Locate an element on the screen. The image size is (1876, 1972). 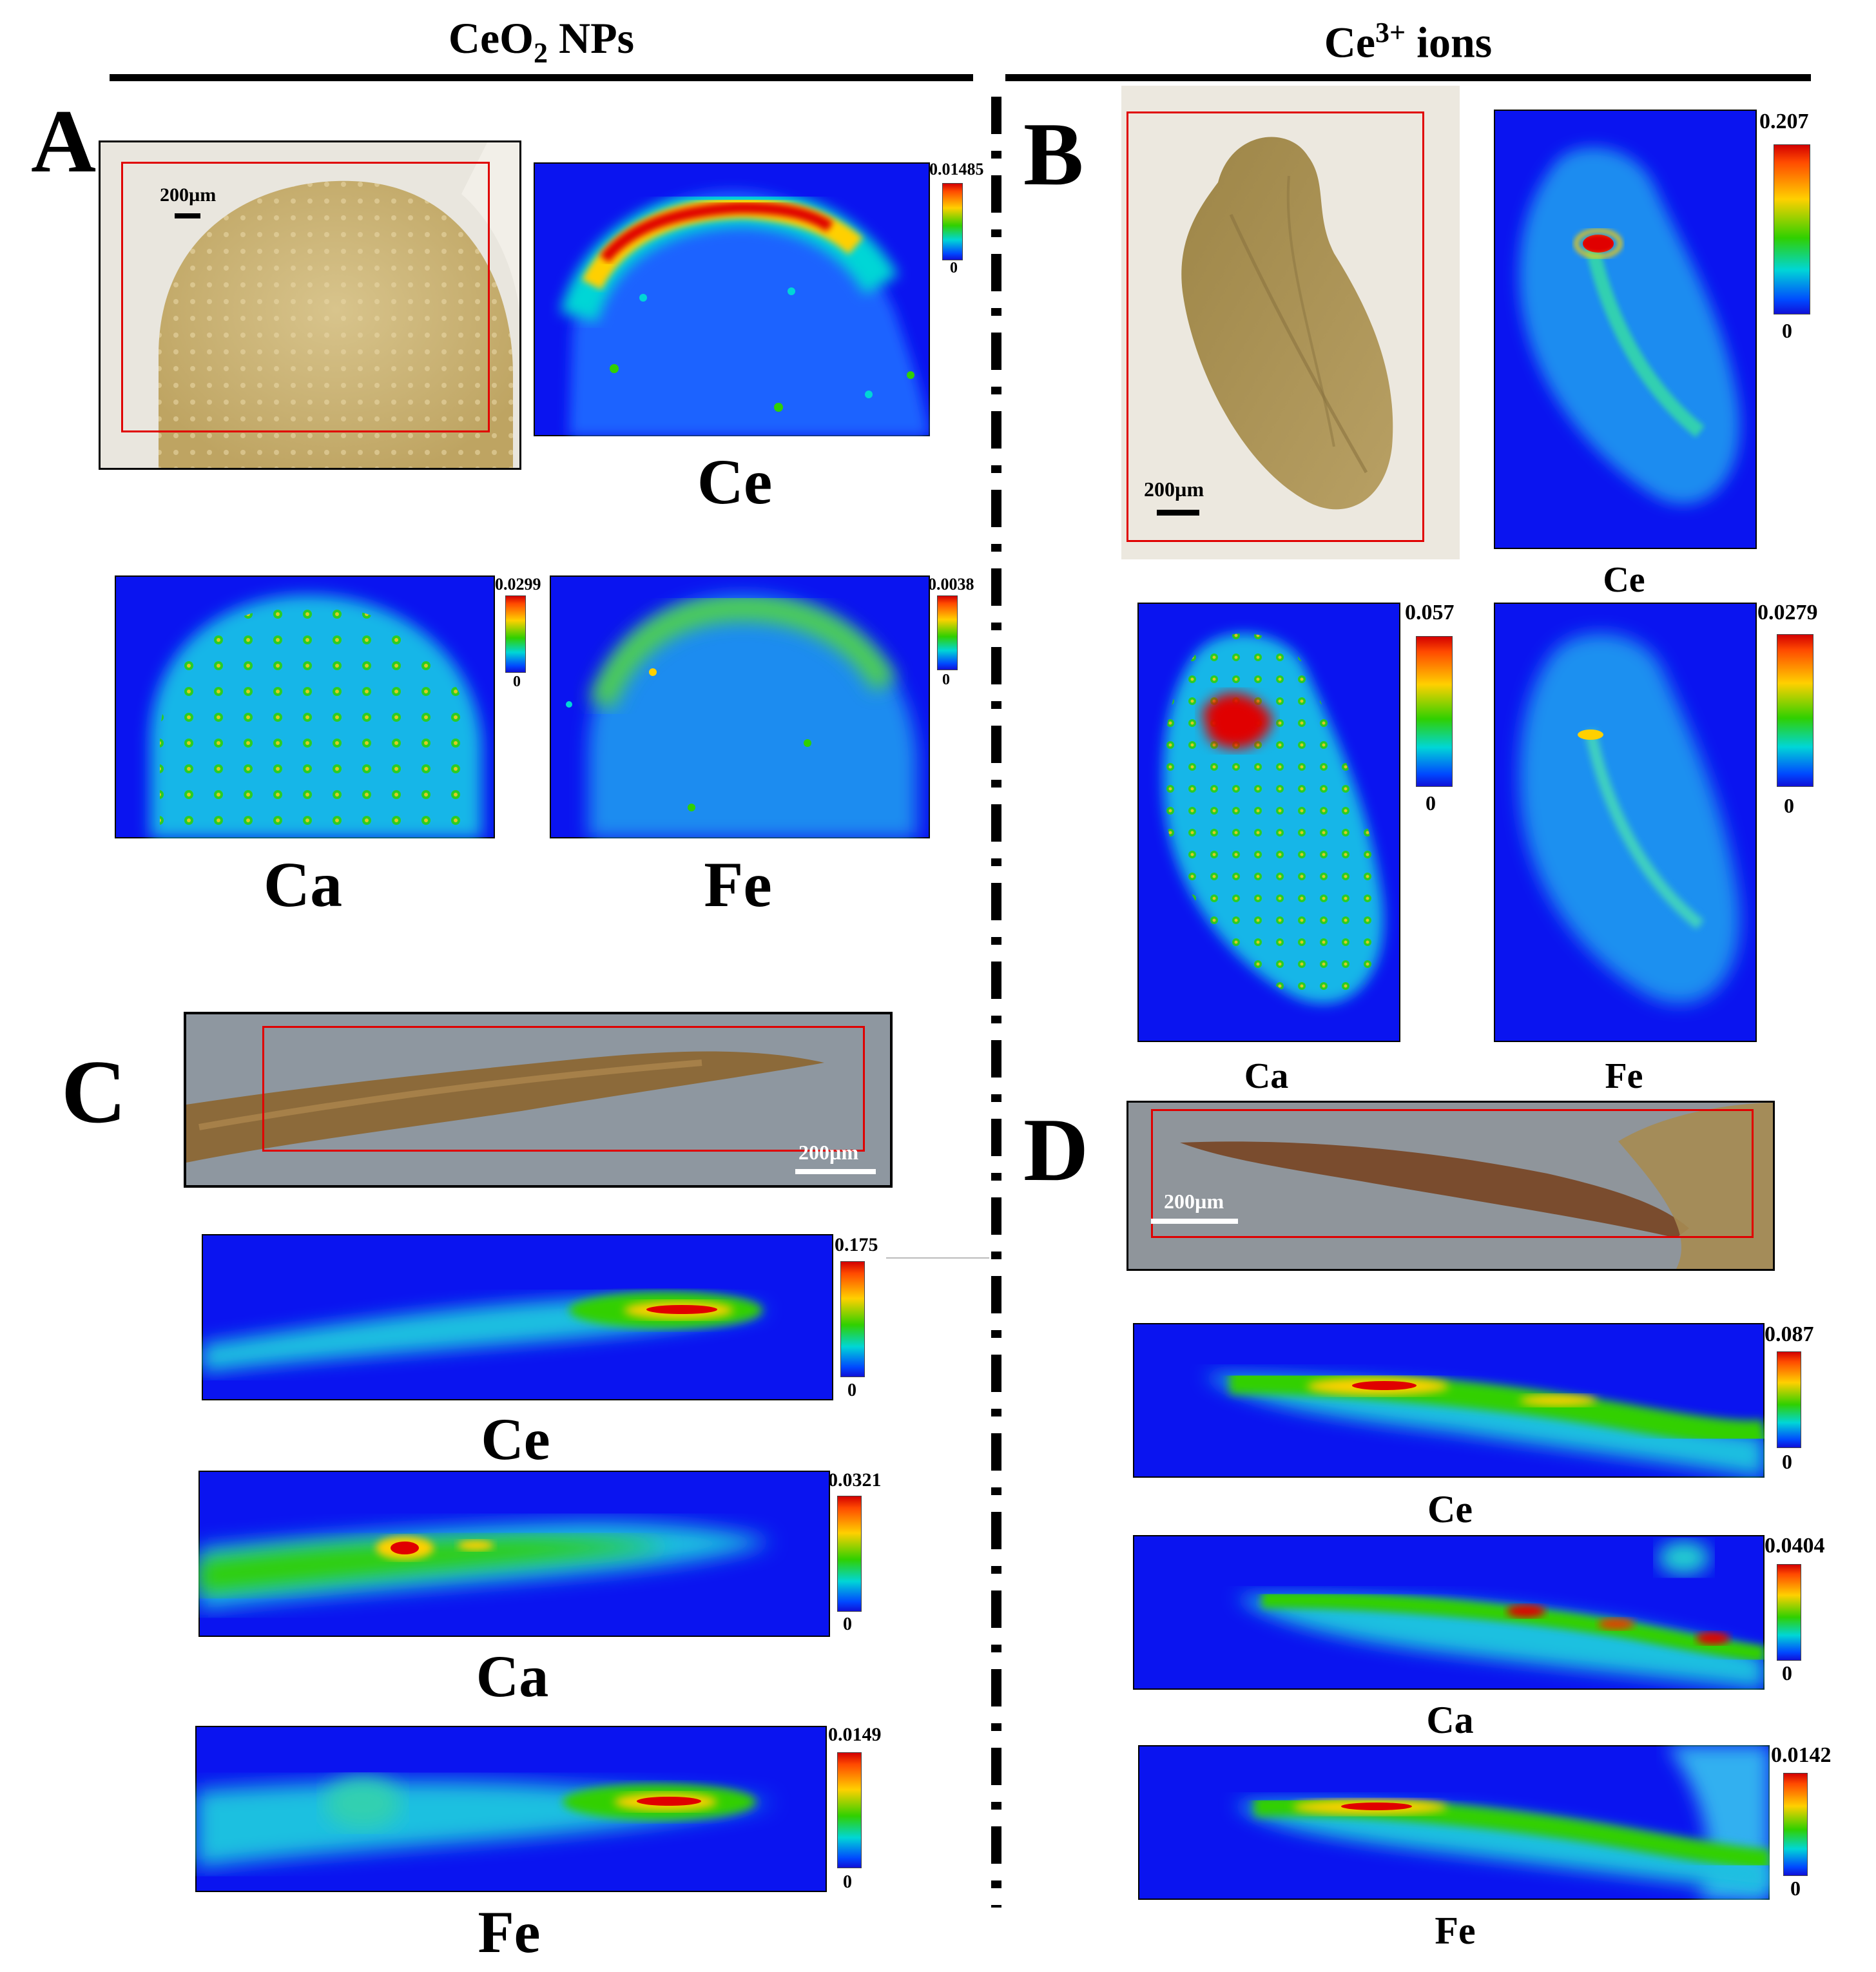
panel-a-ca-map is located at coordinates (305, 706).